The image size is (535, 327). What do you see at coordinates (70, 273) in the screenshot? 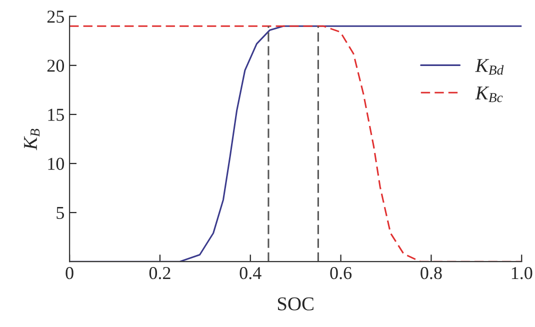
I see `x-tick-label: 0` at bounding box center [70, 273].